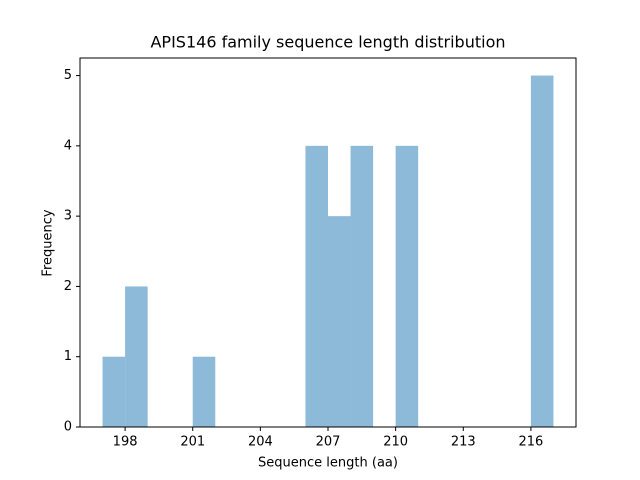  I want to click on x-axis-label: Sequence length (aa), so click(328, 463).